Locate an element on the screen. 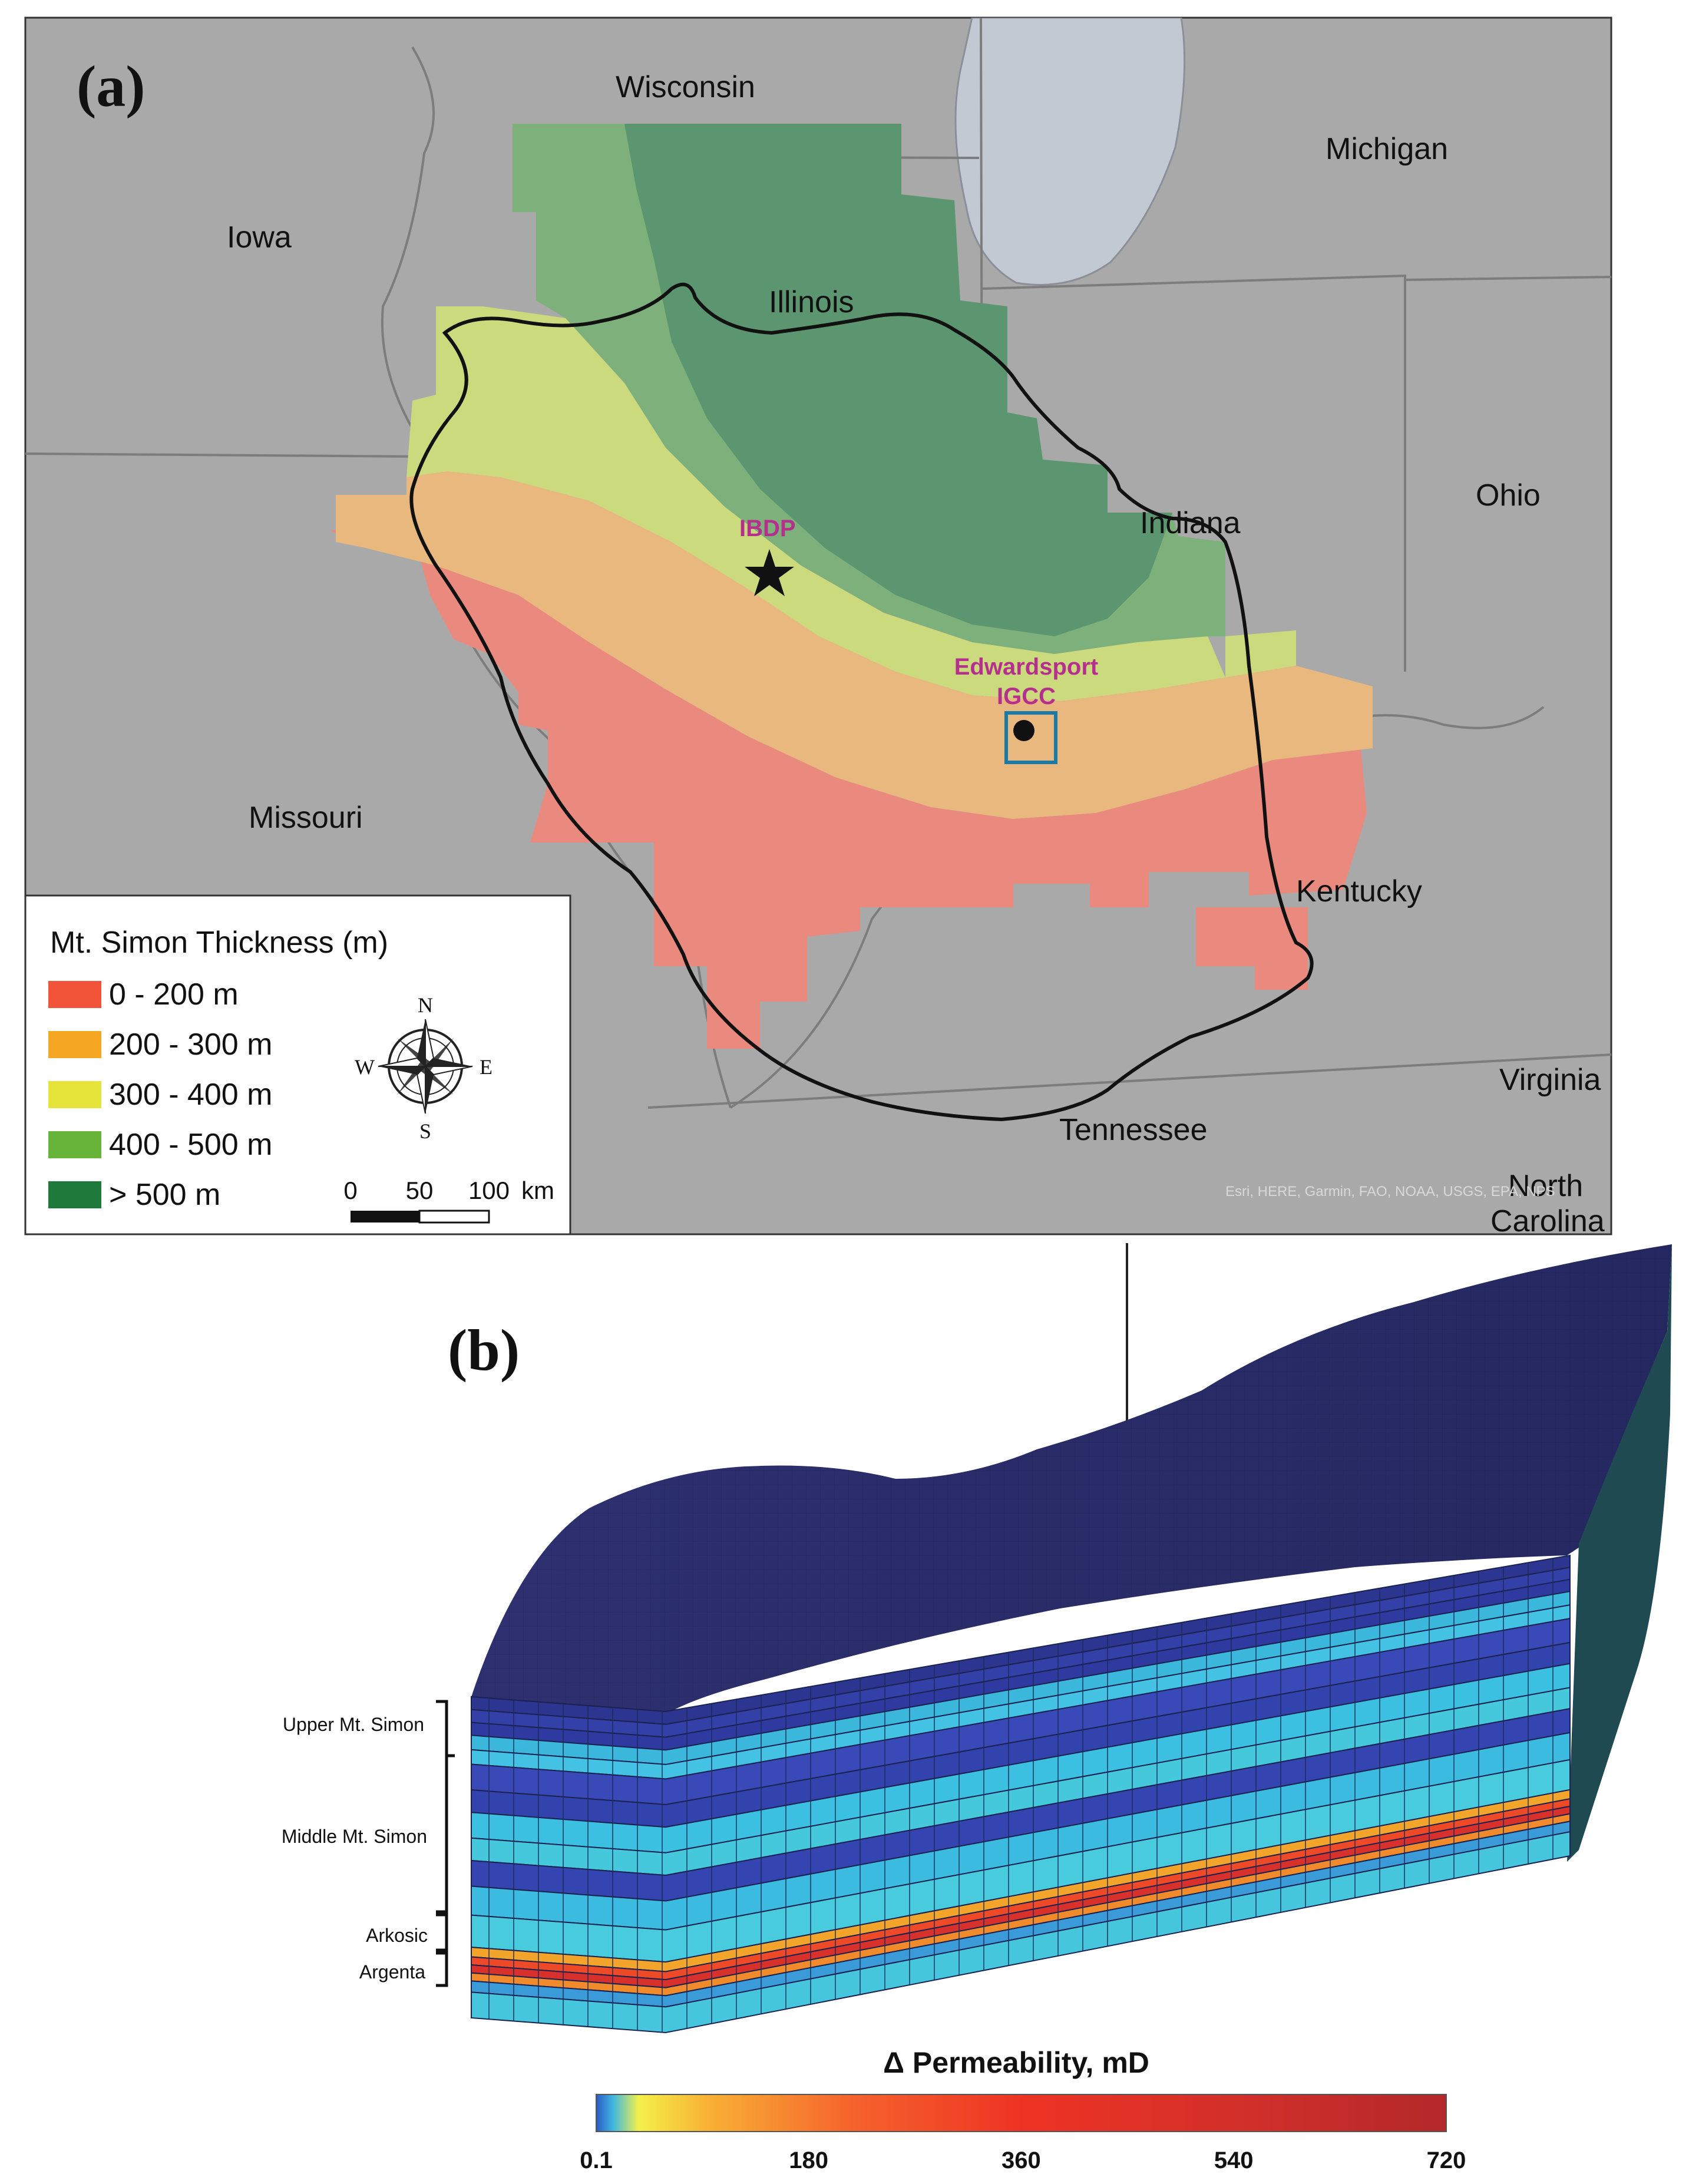 The width and height of the screenshot is (1689, 2184). colorbar-tick-label: 360 is located at coordinates (1021, 2160).